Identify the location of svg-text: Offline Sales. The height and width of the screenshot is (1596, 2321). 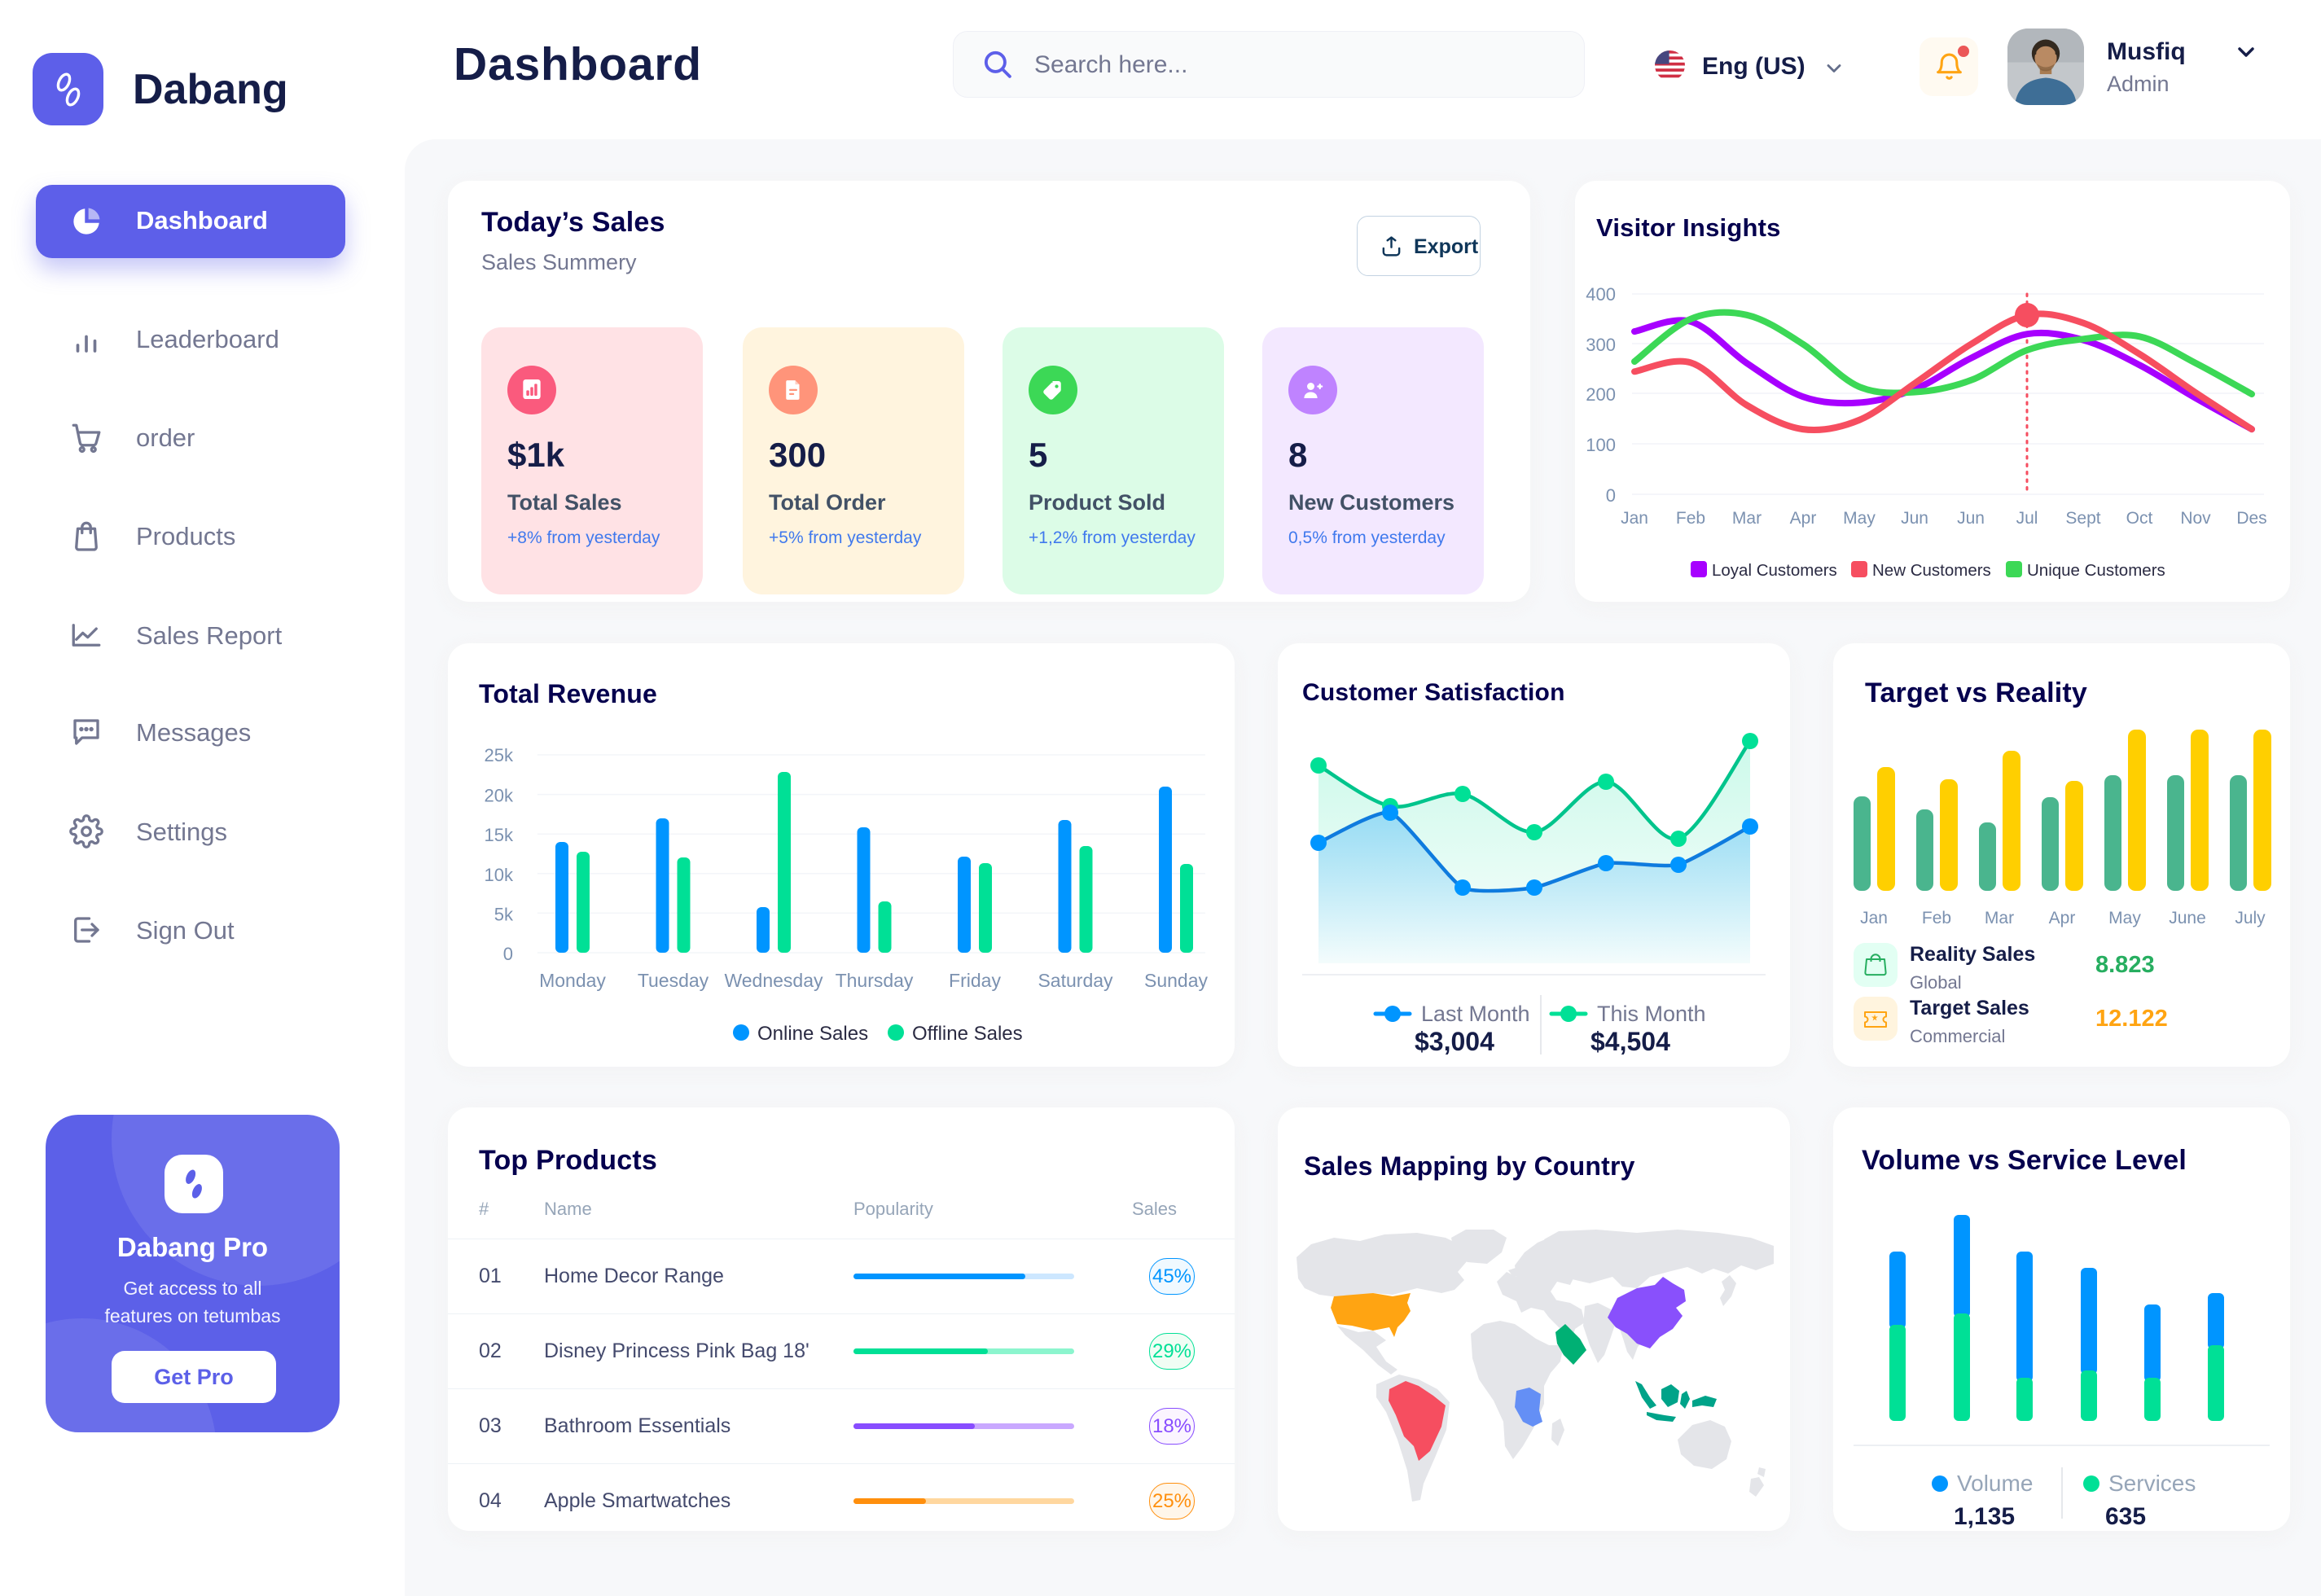
(967, 1034).